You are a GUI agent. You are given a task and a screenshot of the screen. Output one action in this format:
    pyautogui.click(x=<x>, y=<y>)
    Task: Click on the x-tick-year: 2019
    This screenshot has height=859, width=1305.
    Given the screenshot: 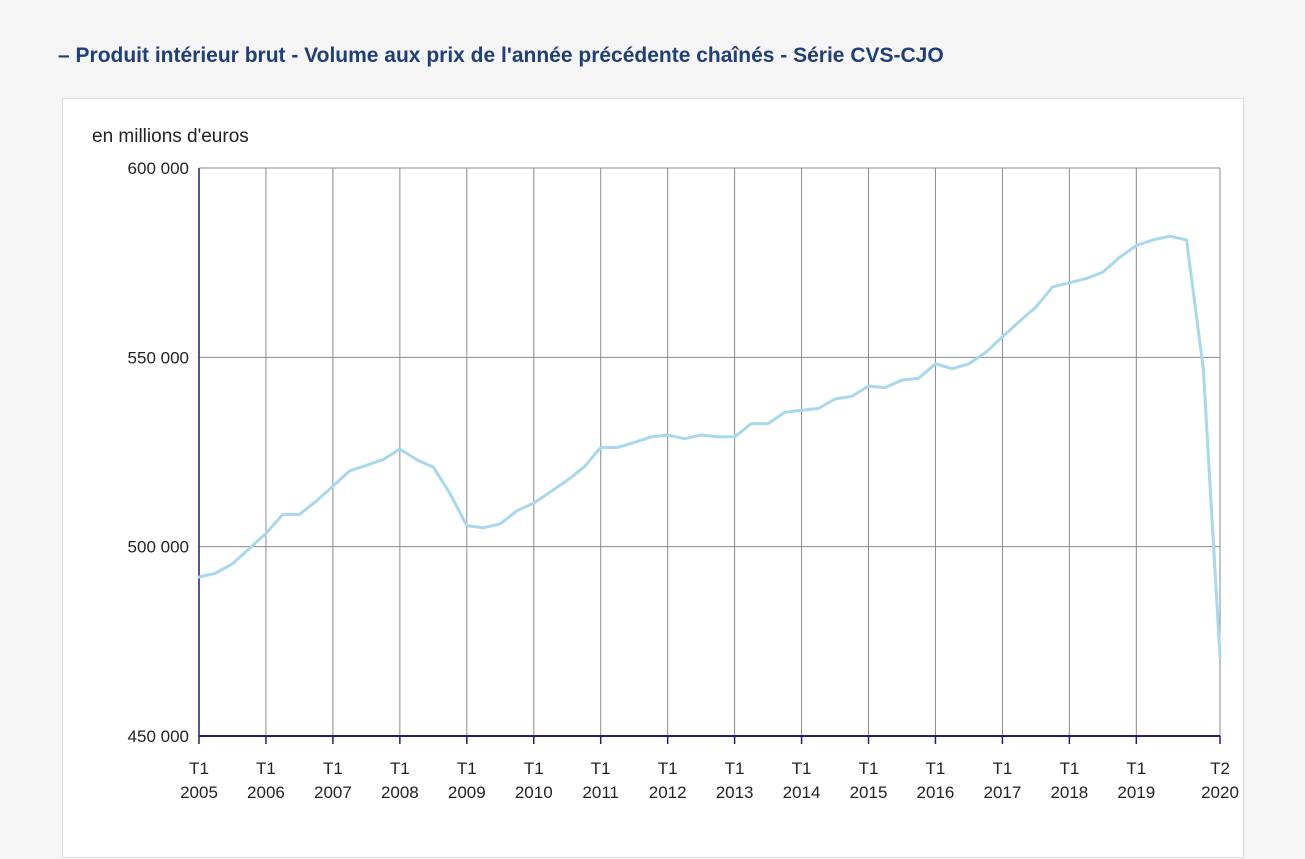 What is the action you would take?
    pyautogui.click(x=1136, y=792)
    